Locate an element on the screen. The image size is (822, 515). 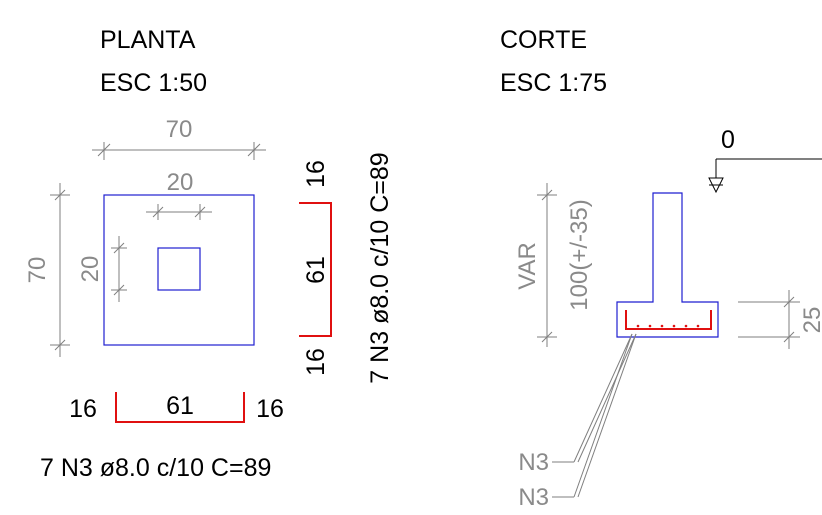
dim-outer-top is located at coordinates (179, 151).